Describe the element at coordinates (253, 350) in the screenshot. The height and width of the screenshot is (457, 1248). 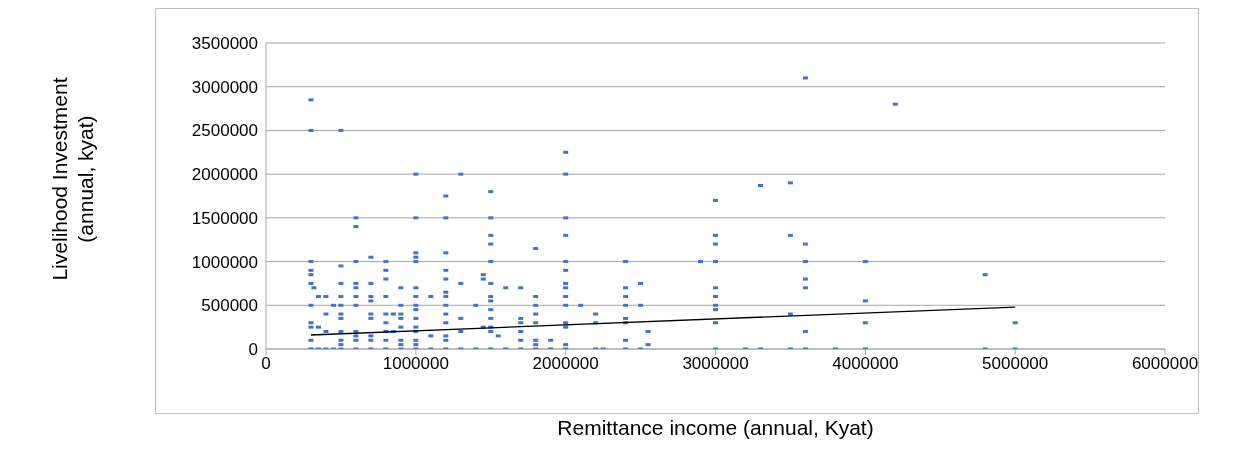
I see `y-tick-label: 0` at that location.